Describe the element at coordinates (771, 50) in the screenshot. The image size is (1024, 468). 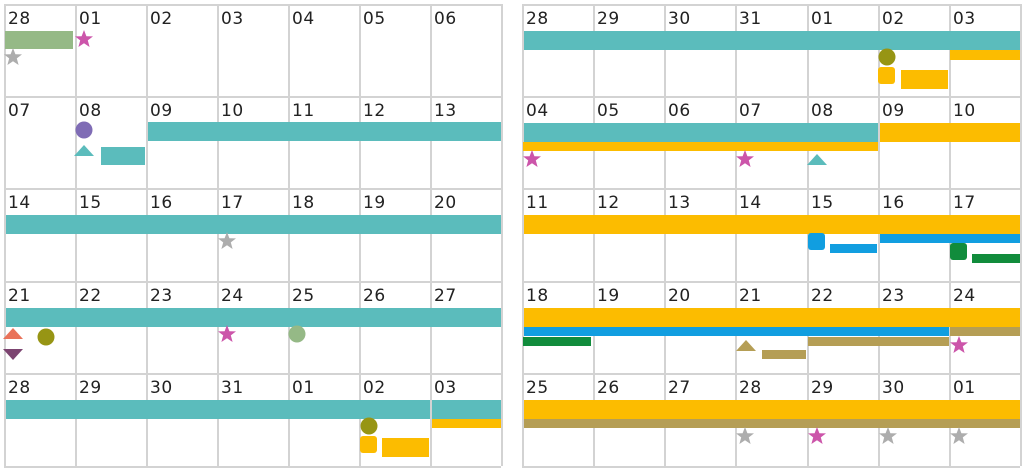
I see `day-cell: 31` at that location.